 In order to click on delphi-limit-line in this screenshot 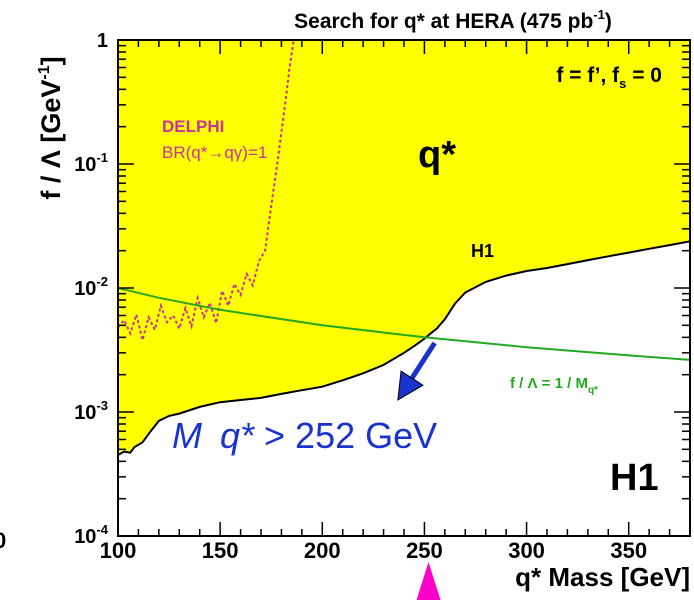, I will do `click(206, 190)`.